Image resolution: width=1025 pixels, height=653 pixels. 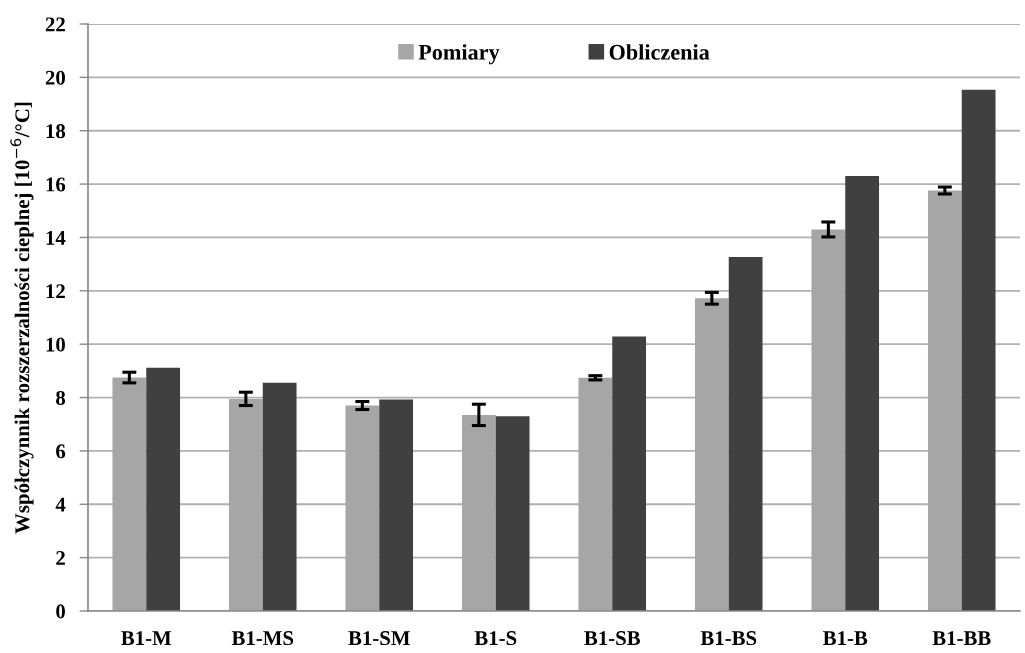 What do you see at coordinates (56, 184) in the screenshot?
I see `y-tick-label: 16` at bounding box center [56, 184].